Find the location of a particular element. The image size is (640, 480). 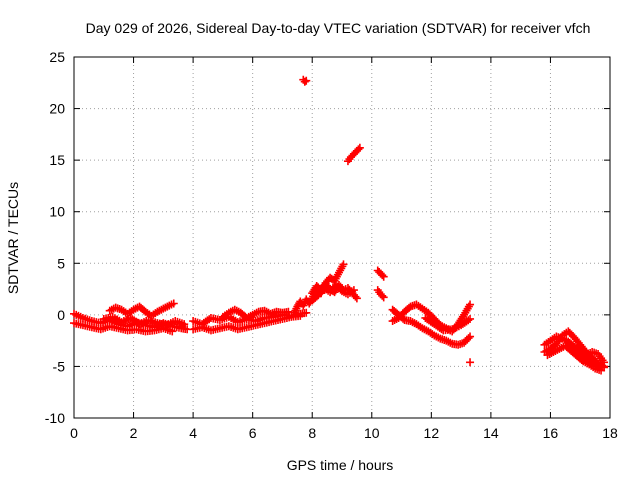

data-track-c is located at coordinates (141, 309).